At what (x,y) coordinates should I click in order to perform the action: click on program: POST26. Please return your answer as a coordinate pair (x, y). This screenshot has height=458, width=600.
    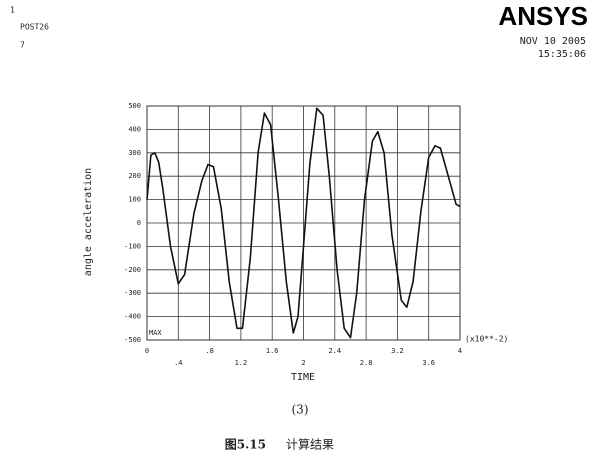
    Looking at the image, I should click on (34, 27).